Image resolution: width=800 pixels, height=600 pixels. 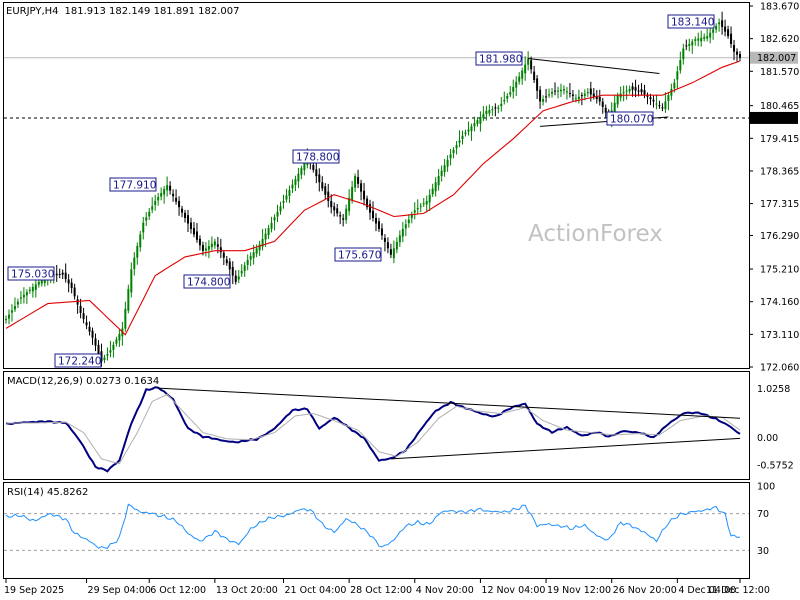 I want to click on x-tick-label: 13 Oct 20:00, so click(x=247, y=590).